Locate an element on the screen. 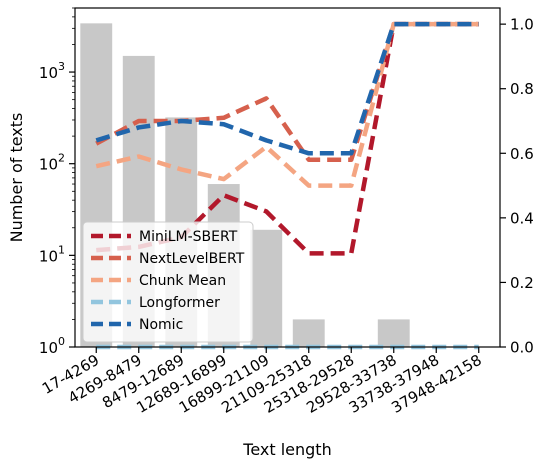 The image size is (547, 461). legend-box is located at coordinates (168, 282).